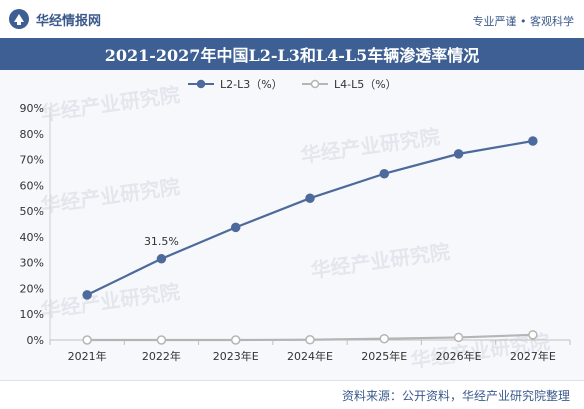  Describe the element at coordinates (236, 356) in the screenshot. I see `x-tick-label: 2023年E` at that location.